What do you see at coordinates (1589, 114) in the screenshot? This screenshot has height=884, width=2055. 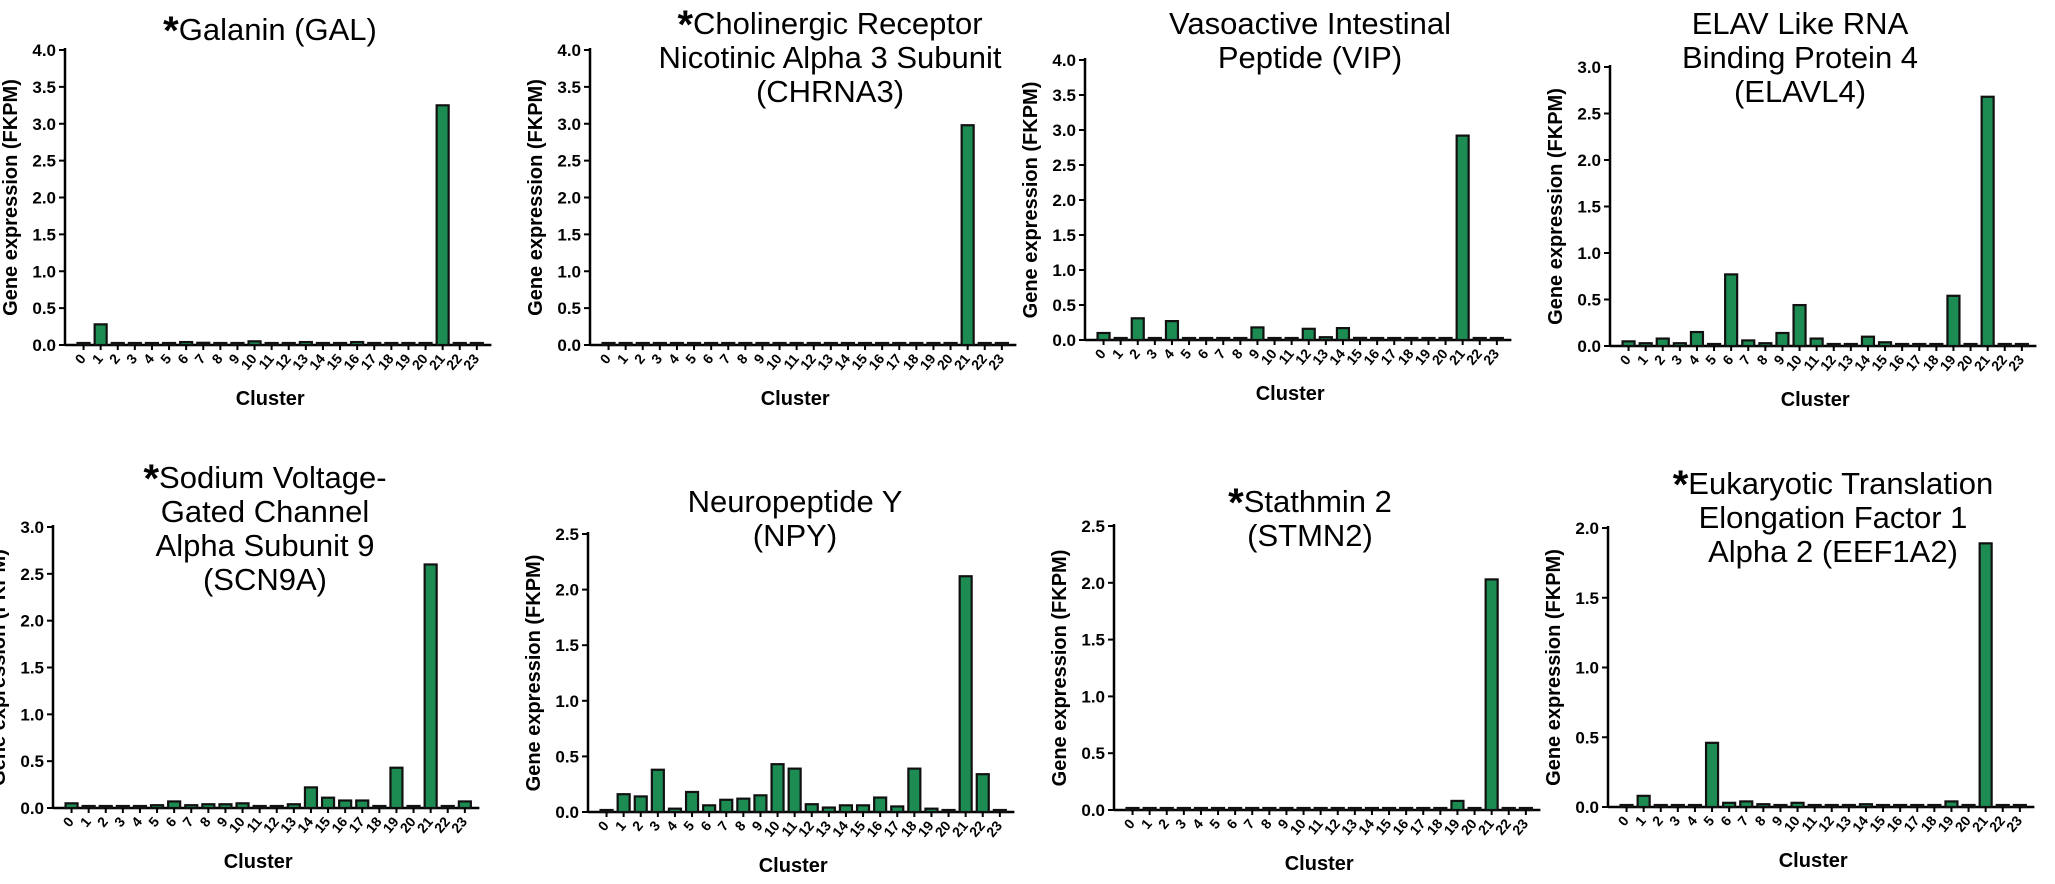 I see `y-tick-label: 2.5` at bounding box center [1589, 114].